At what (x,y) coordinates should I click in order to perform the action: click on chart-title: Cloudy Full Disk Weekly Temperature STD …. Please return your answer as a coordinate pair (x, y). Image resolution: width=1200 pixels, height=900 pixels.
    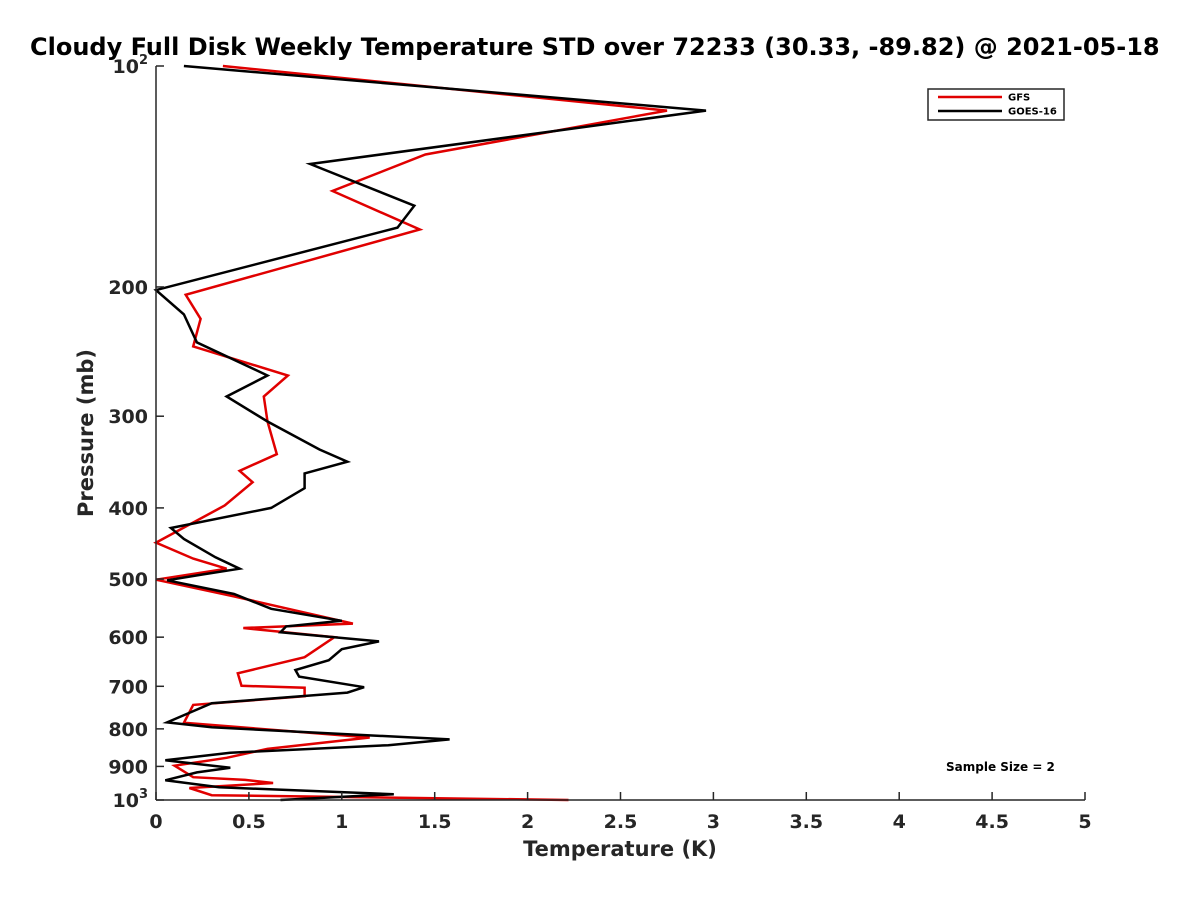
    Looking at the image, I should click on (595, 47).